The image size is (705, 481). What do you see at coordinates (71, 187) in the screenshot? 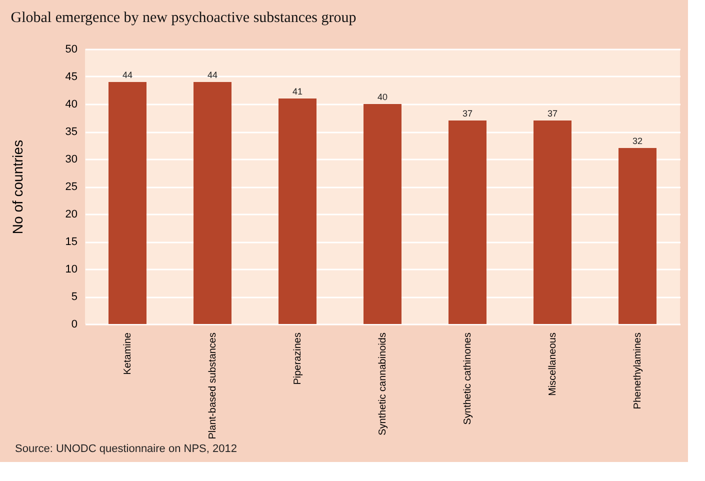
I see `y-tick-label: 25` at bounding box center [71, 187].